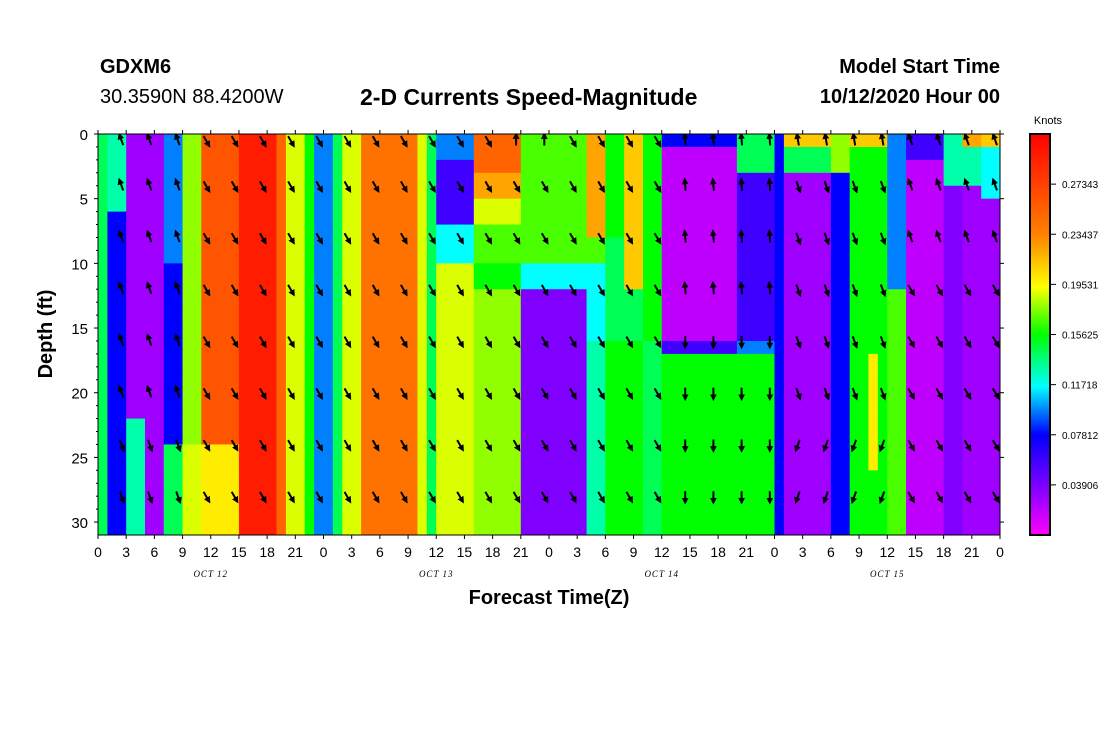 This screenshot has height=750, width=1100. I want to click on colorbar-tick-label: 0.23437, so click(1080, 235).